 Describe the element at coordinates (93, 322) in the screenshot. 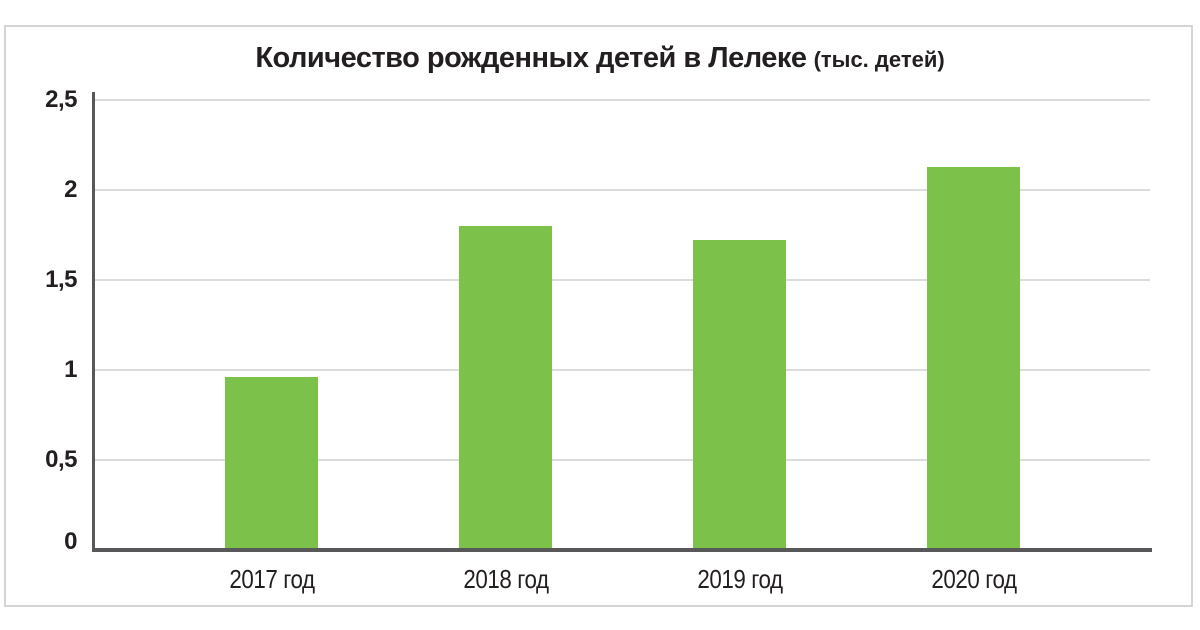

I see `y-axis-line` at that location.